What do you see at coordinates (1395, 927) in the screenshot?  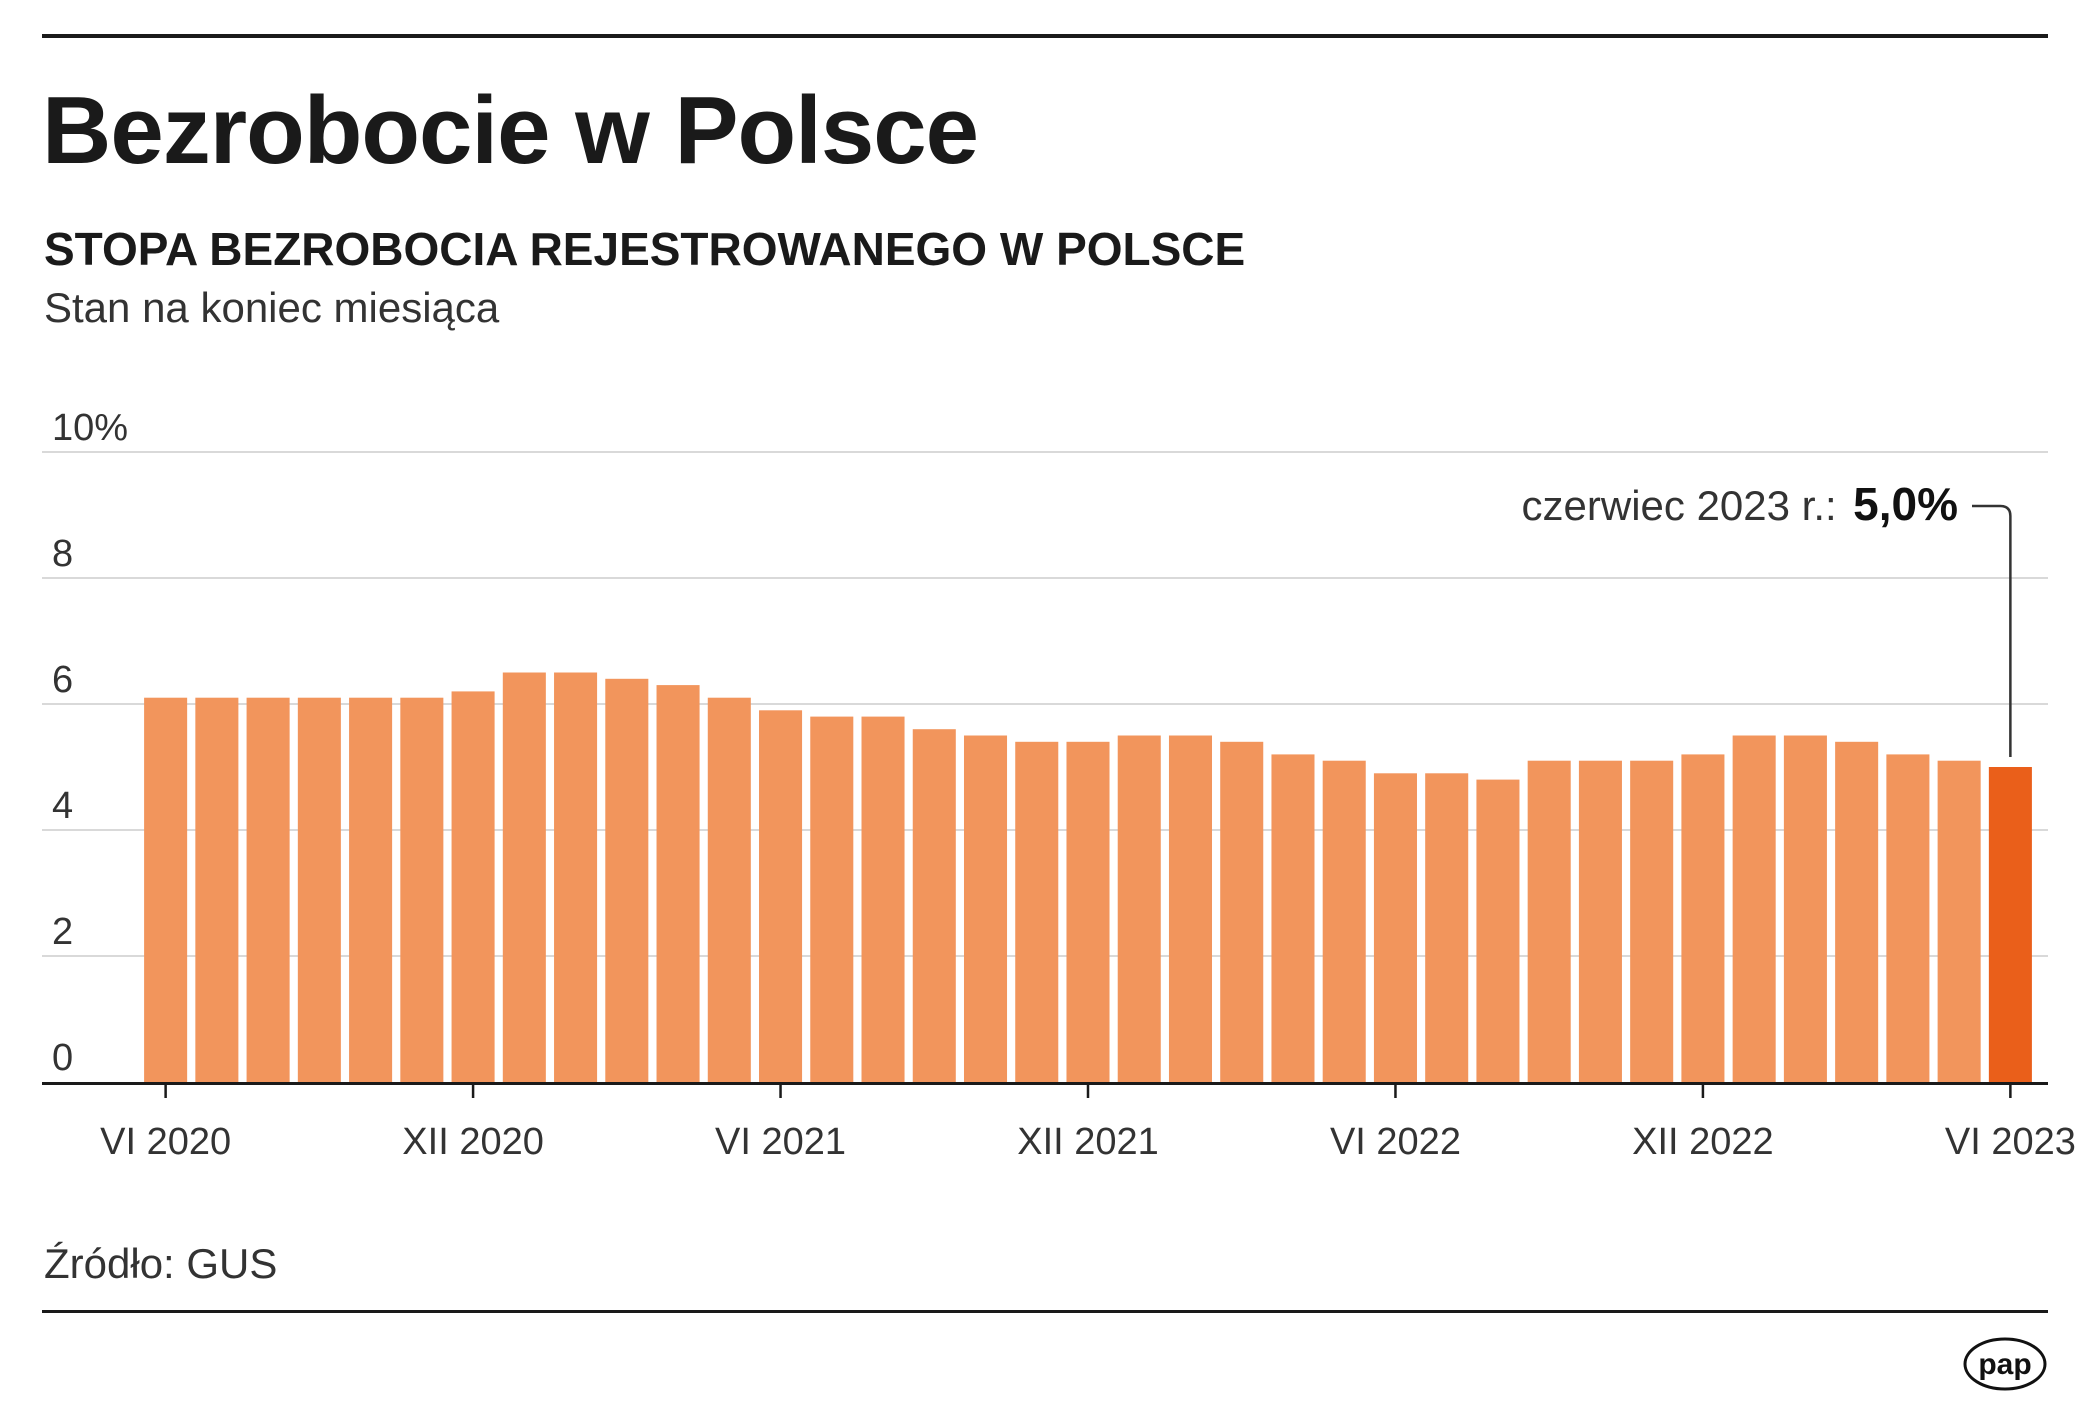 I see `bar-vi-2022` at bounding box center [1395, 927].